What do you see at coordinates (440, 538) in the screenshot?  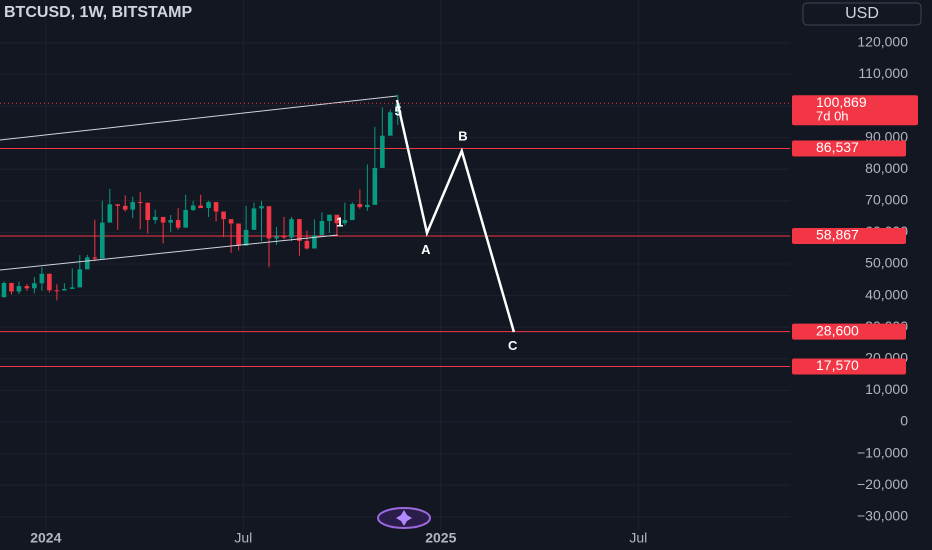 I see `x-tick-label: 2025` at bounding box center [440, 538].